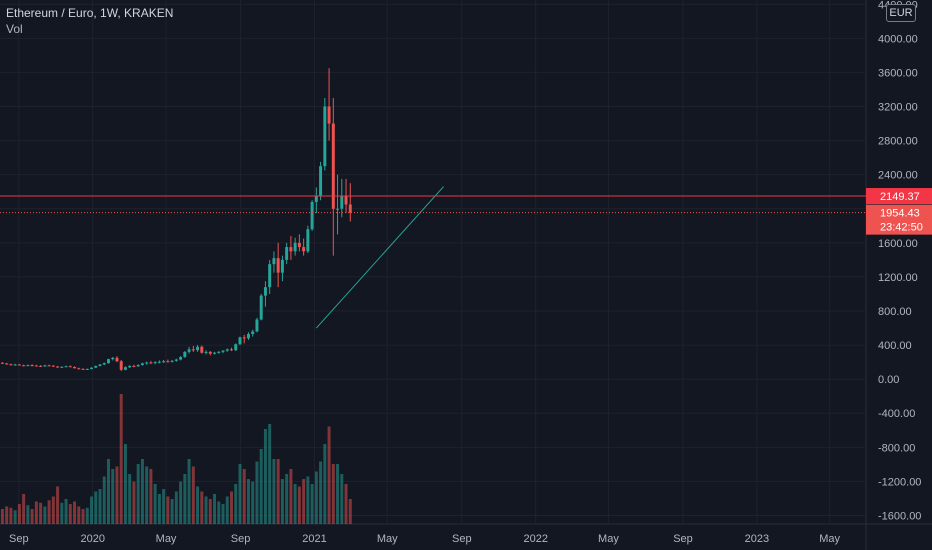  What do you see at coordinates (898, 176) in the screenshot?
I see `y-tick-label: 2400.00` at bounding box center [898, 176].